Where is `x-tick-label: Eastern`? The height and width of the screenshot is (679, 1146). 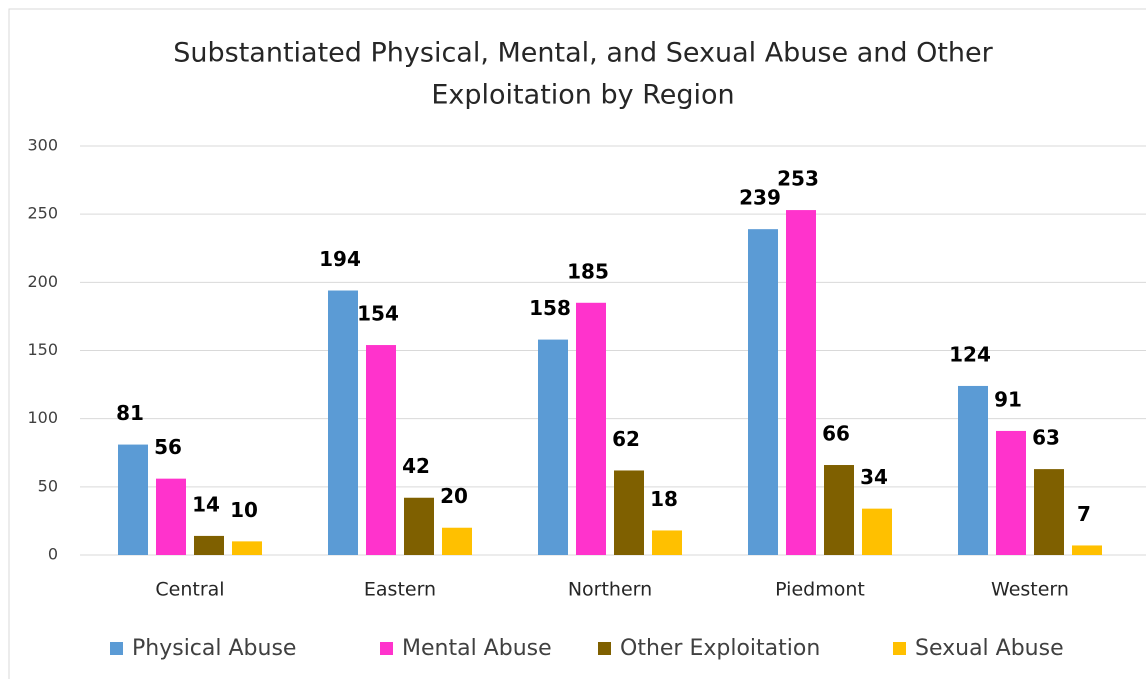 x-tick-label: Eastern is located at coordinates (400, 590).